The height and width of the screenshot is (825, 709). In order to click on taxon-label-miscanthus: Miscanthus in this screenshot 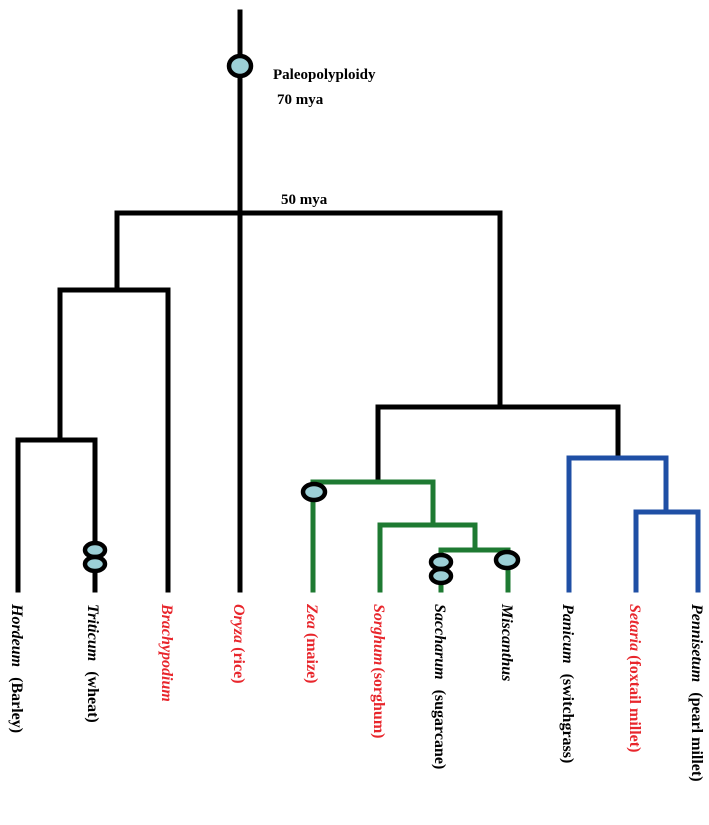, I will do `click(506, 642)`.